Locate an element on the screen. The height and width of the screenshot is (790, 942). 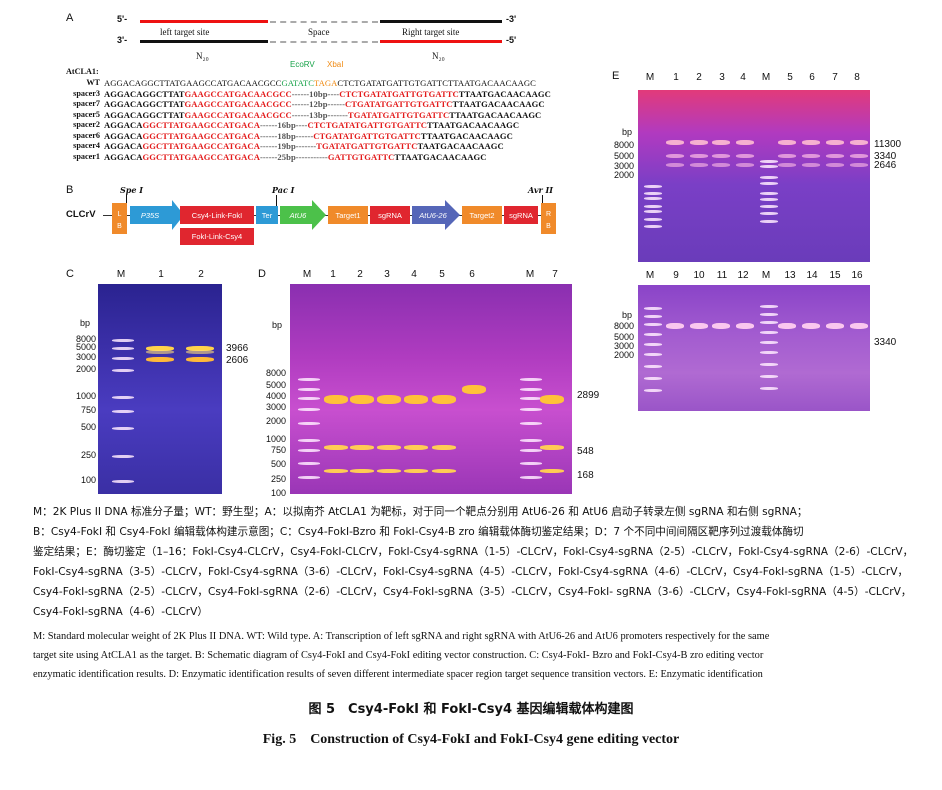
marker-label: 500 is located at coordinates (278, 464).